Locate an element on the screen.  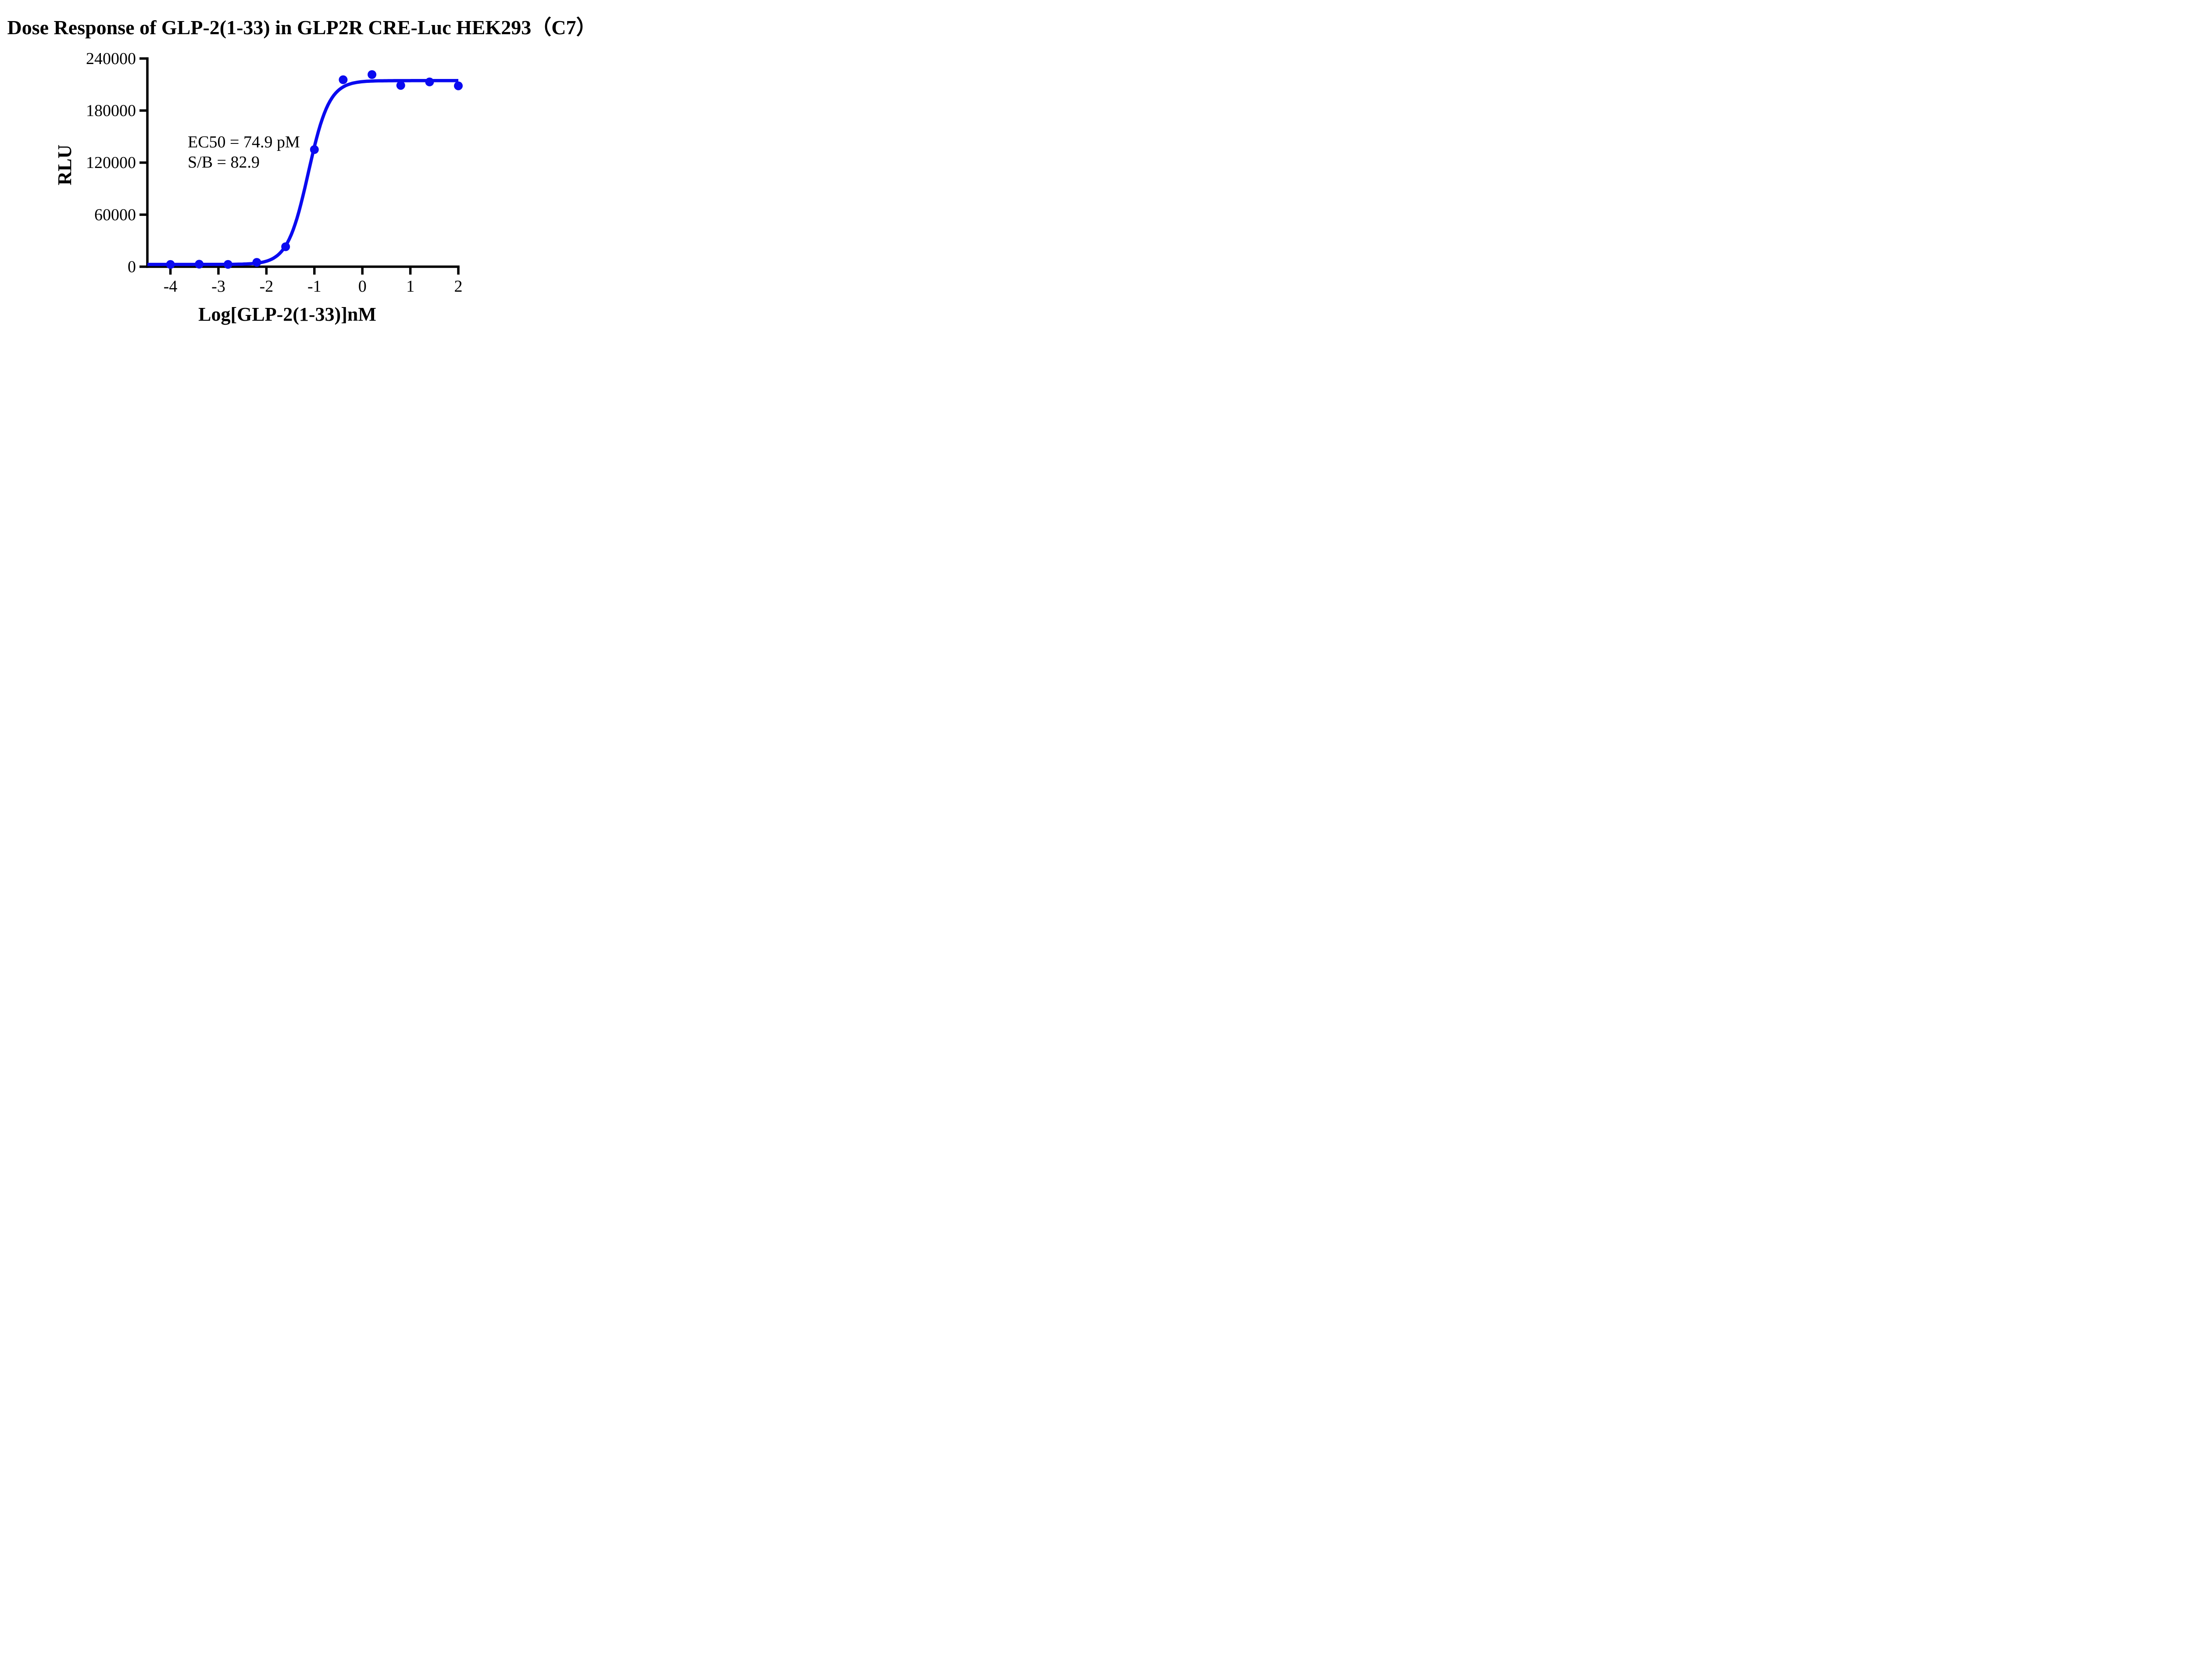
y-tick-label: 60000 is located at coordinates (115, 215).